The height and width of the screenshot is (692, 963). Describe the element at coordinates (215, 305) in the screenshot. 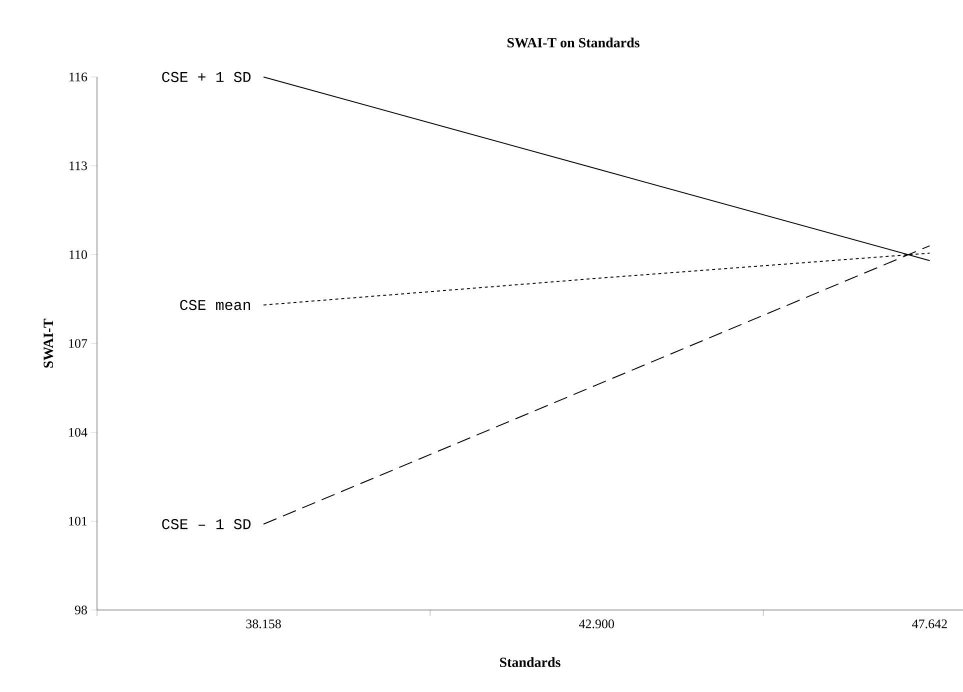

I see `series-label: CSE mean` at that location.